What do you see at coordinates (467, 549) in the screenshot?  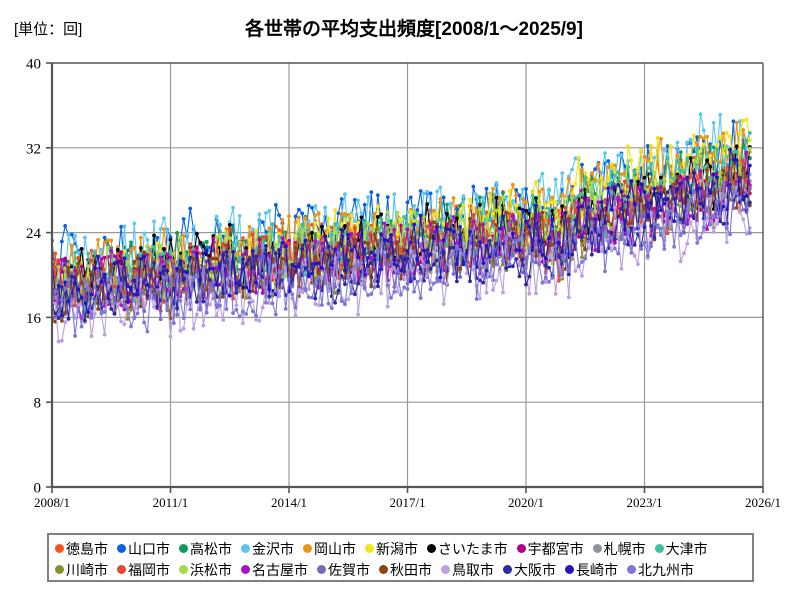 I see `legend-item-さいたま市: さいたま市` at bounding box center [467, 549].